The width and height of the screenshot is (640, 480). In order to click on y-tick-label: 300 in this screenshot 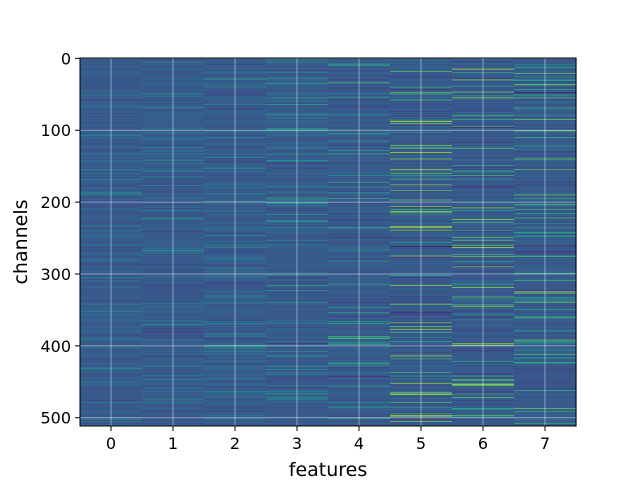, I will do `click(55, 274)`.